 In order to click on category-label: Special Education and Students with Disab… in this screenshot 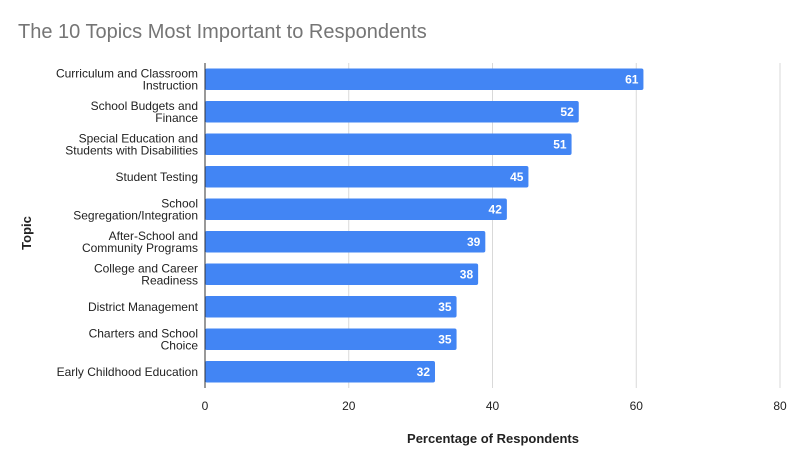, I will do `click(131, 144)`.